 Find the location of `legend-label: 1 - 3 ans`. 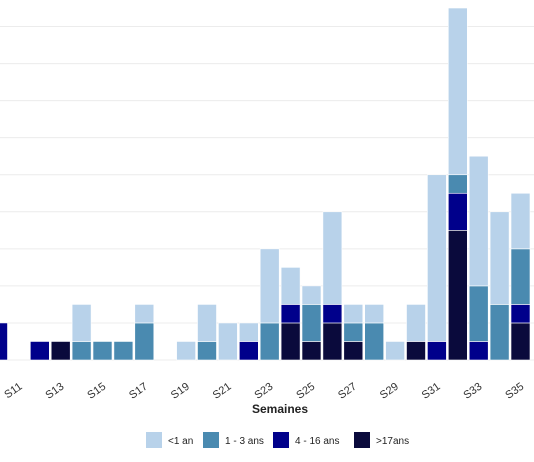

legend-label: 1 - 3 ans is located at coordinates (244, 441).